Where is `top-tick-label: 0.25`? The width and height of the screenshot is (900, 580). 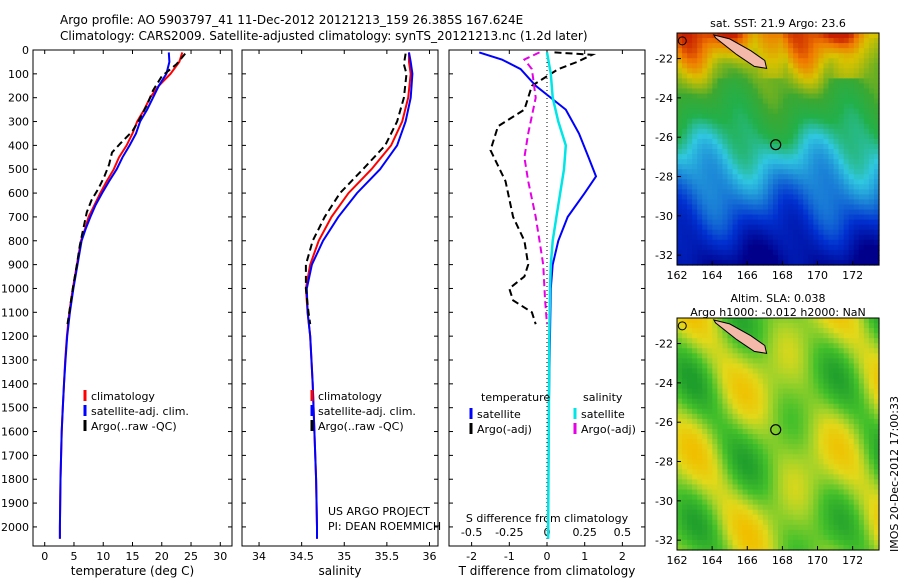 top-tick-label: 0.25 is located at coordinates (584, 532).